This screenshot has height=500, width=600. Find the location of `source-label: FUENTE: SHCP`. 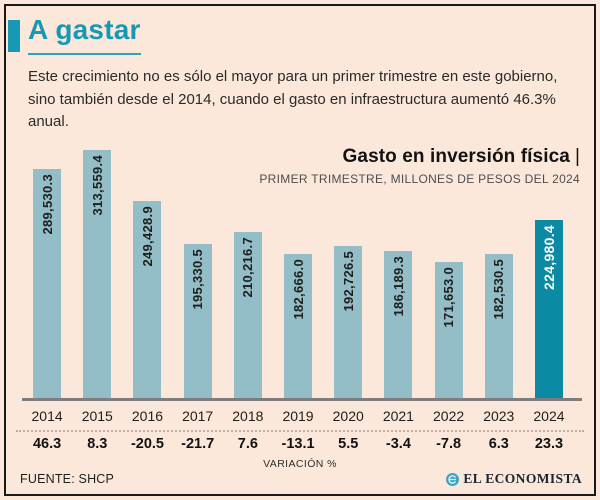

source-label: FUENTE: SHCP is located at coordinates (67, 479).